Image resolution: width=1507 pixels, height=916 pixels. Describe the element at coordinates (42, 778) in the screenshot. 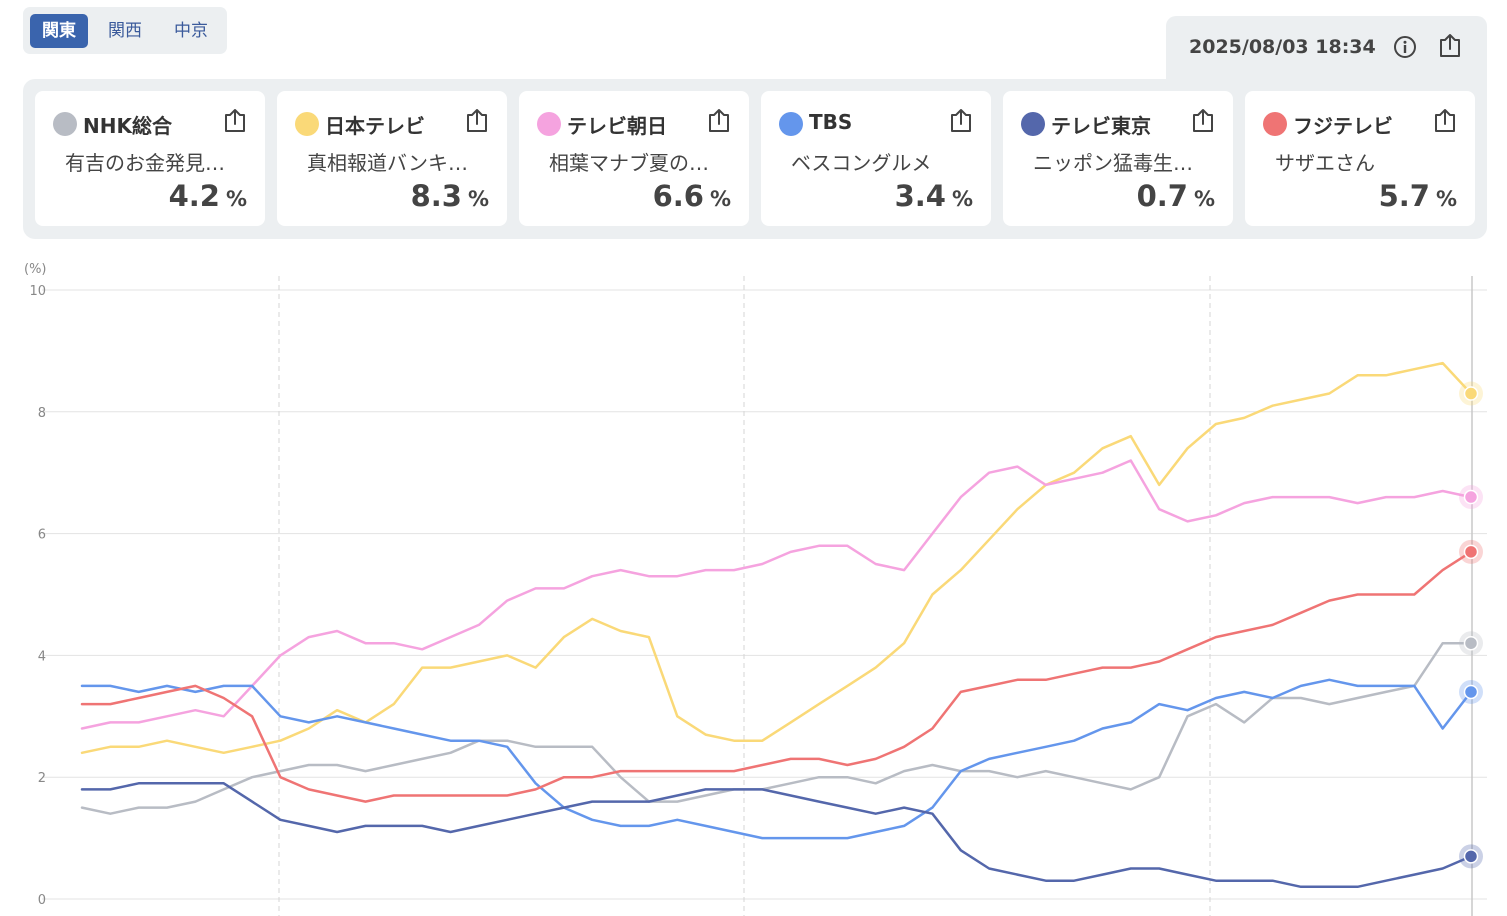

I see `y-tick-label: 2` at that location.